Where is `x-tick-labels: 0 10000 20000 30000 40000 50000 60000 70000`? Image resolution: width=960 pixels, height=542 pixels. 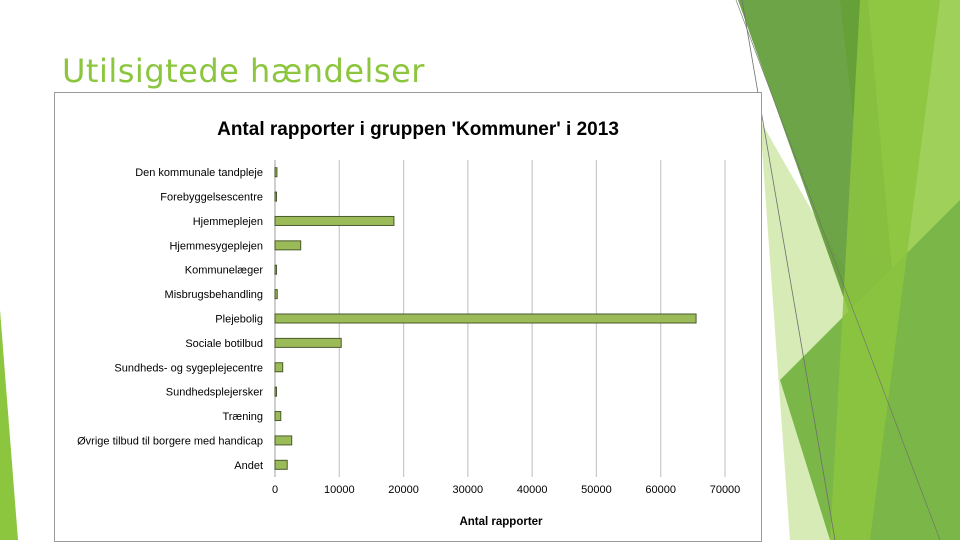 x-tick-labels: 0 10000 20000 30000 40000 50000 60000 70000 is located at coordinates (506, 490).